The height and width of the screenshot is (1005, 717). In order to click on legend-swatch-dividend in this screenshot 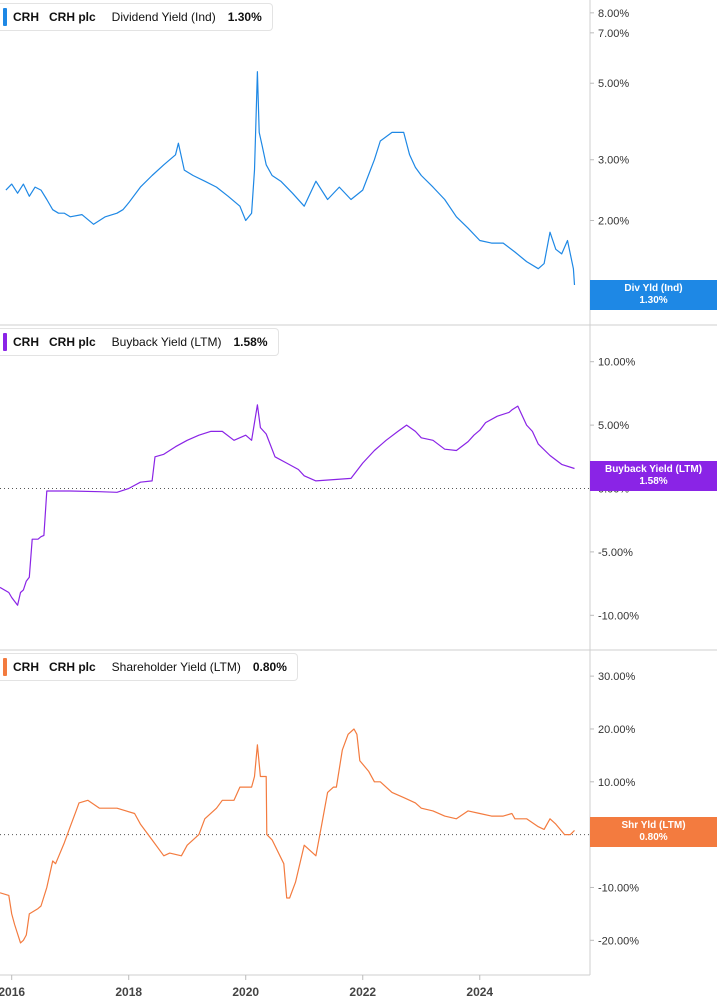, I will do `click(5, 17)`.